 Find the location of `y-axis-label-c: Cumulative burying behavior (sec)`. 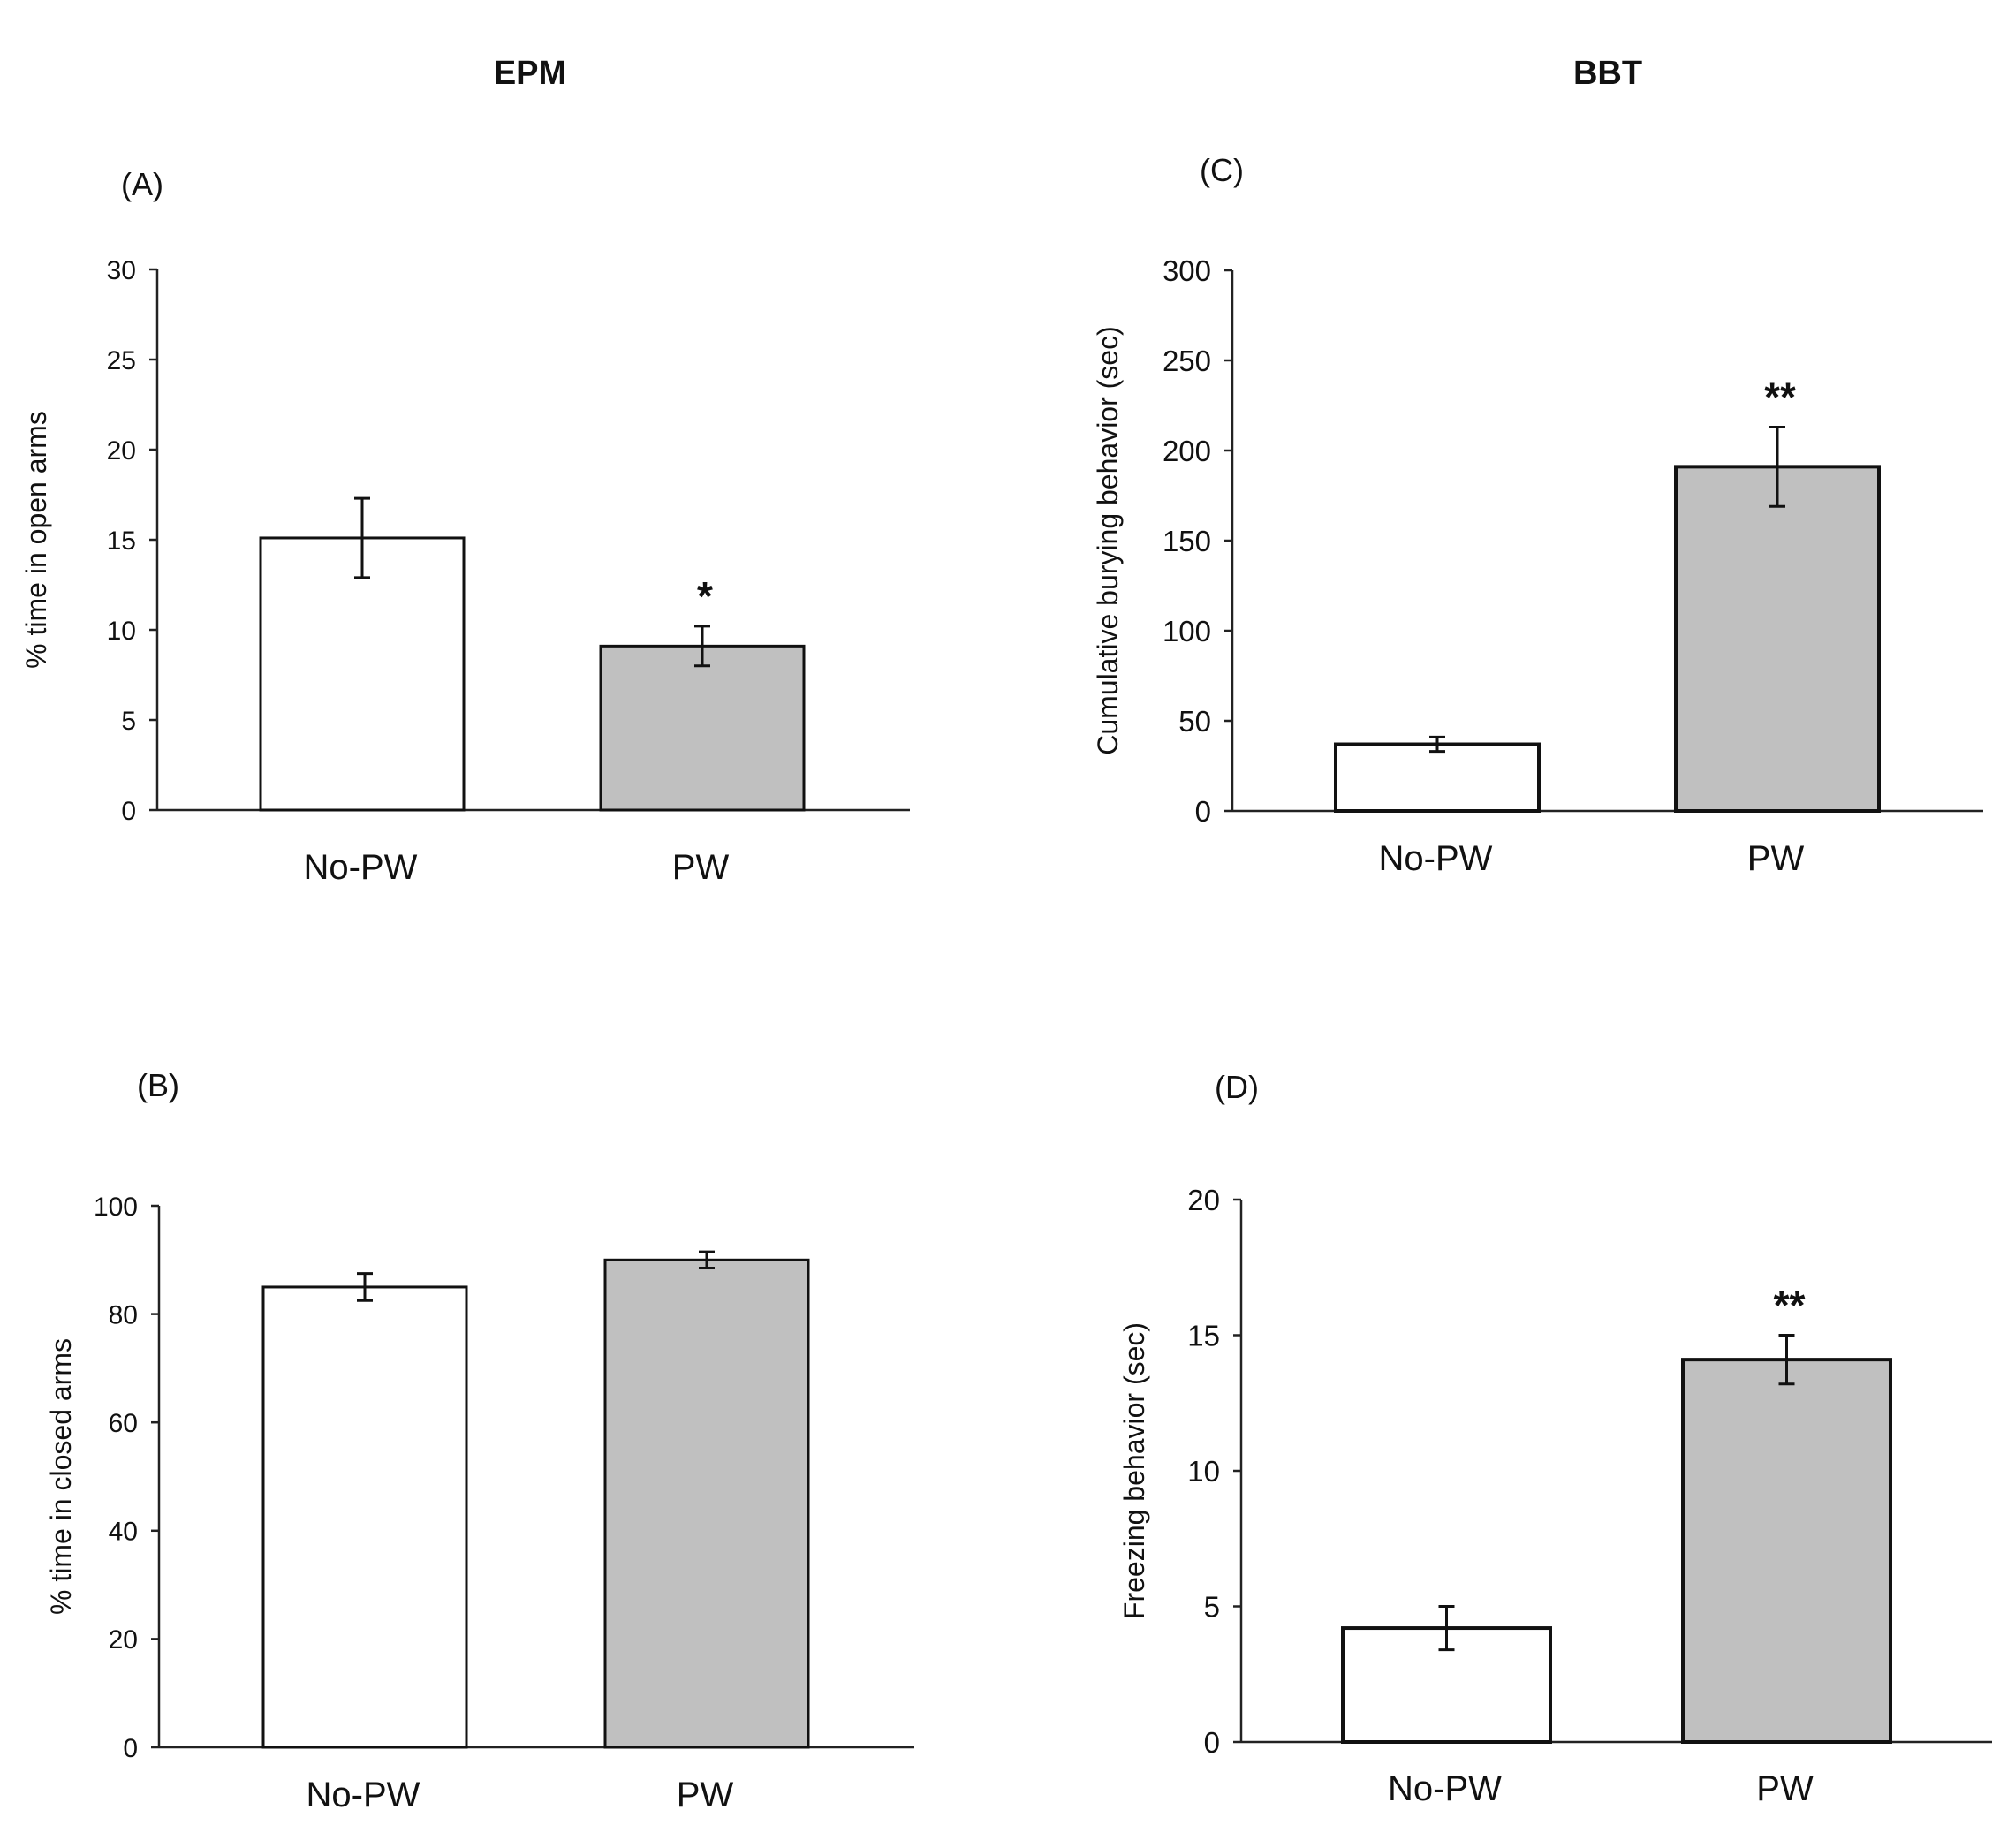

y-axis-label-c: Cumulative burying behavior (sec) is located at coordinates (1108, 540).